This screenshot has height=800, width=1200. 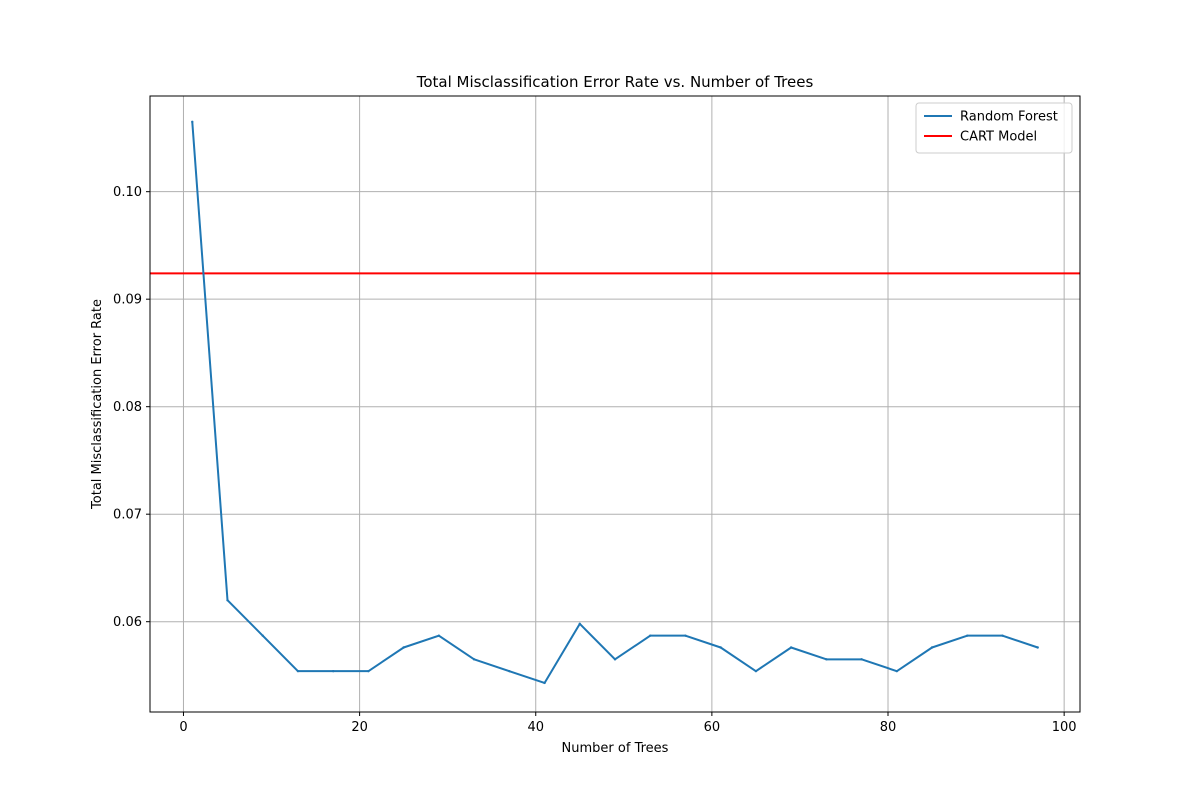 What do you see at coordinates (1009, 117) in the screenshot?
I see `legend-label-random-forest: Random Forest` at bounding box center [1009, 117].